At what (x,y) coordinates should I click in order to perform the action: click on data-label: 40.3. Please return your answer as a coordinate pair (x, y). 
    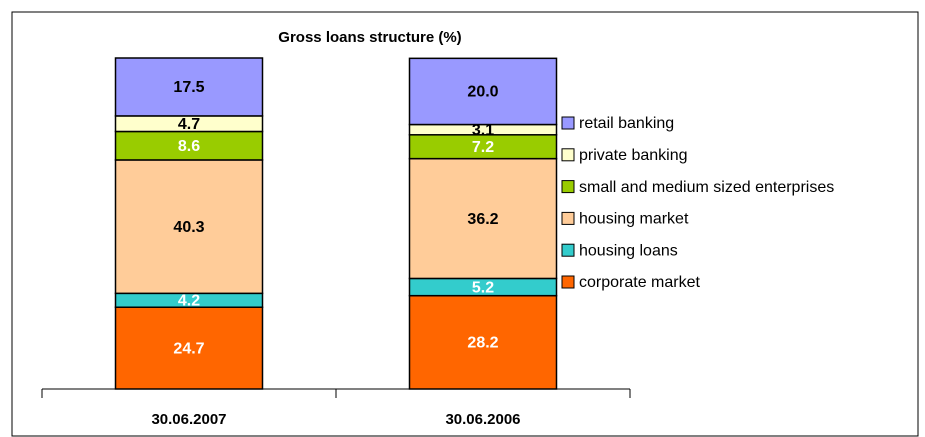
    Looking at the image, I should click on (188, 227).